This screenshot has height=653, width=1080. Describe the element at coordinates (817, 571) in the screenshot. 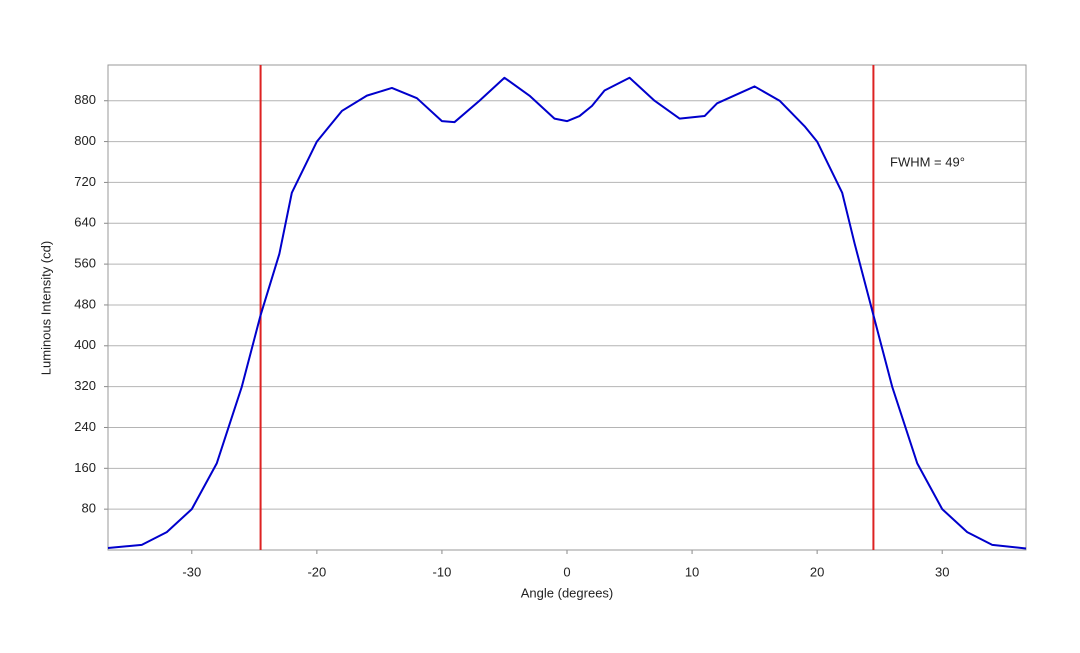

I see `x-tick-label: 20` at that location.